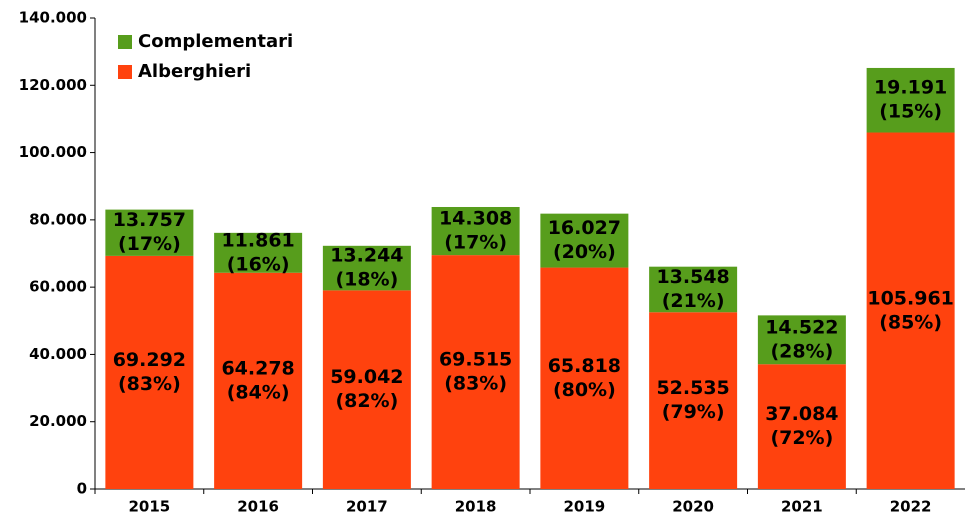 The image size is (967, 518). What do you see at coordinates (82, 489) in the screenshot?
I see `y-tick-label: 0` at bounding box center [82, 489].